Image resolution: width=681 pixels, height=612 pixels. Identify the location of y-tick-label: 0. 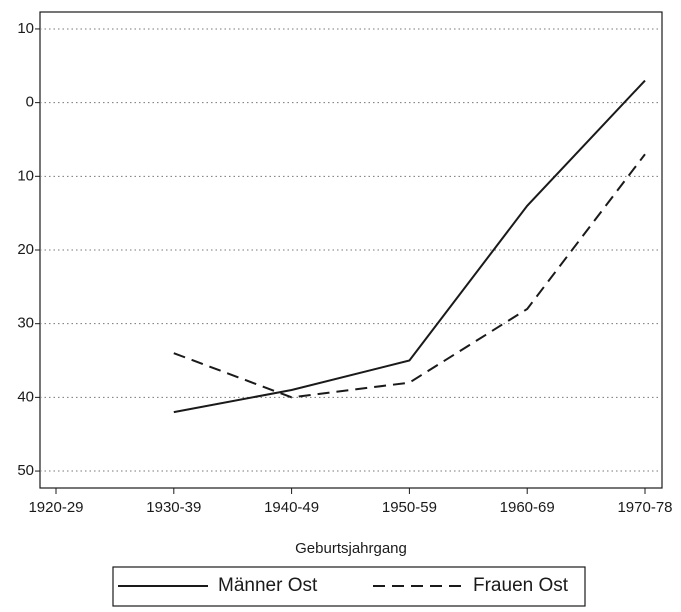
(30, 102).